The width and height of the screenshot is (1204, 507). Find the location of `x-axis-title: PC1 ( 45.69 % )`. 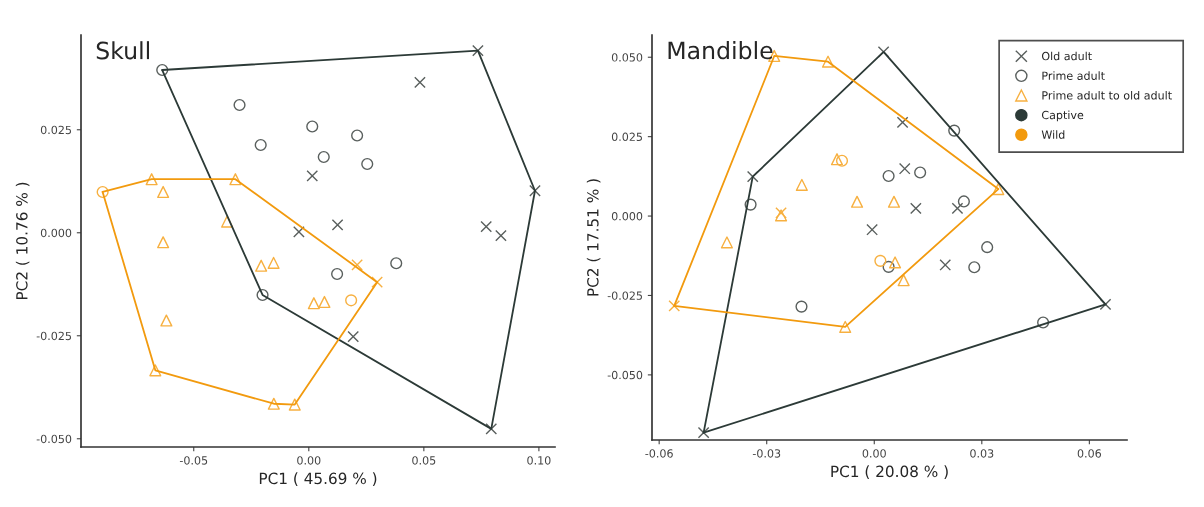

x-axis-title: PC1 ( 45.69 % ) is located at coordinates (318, 479).